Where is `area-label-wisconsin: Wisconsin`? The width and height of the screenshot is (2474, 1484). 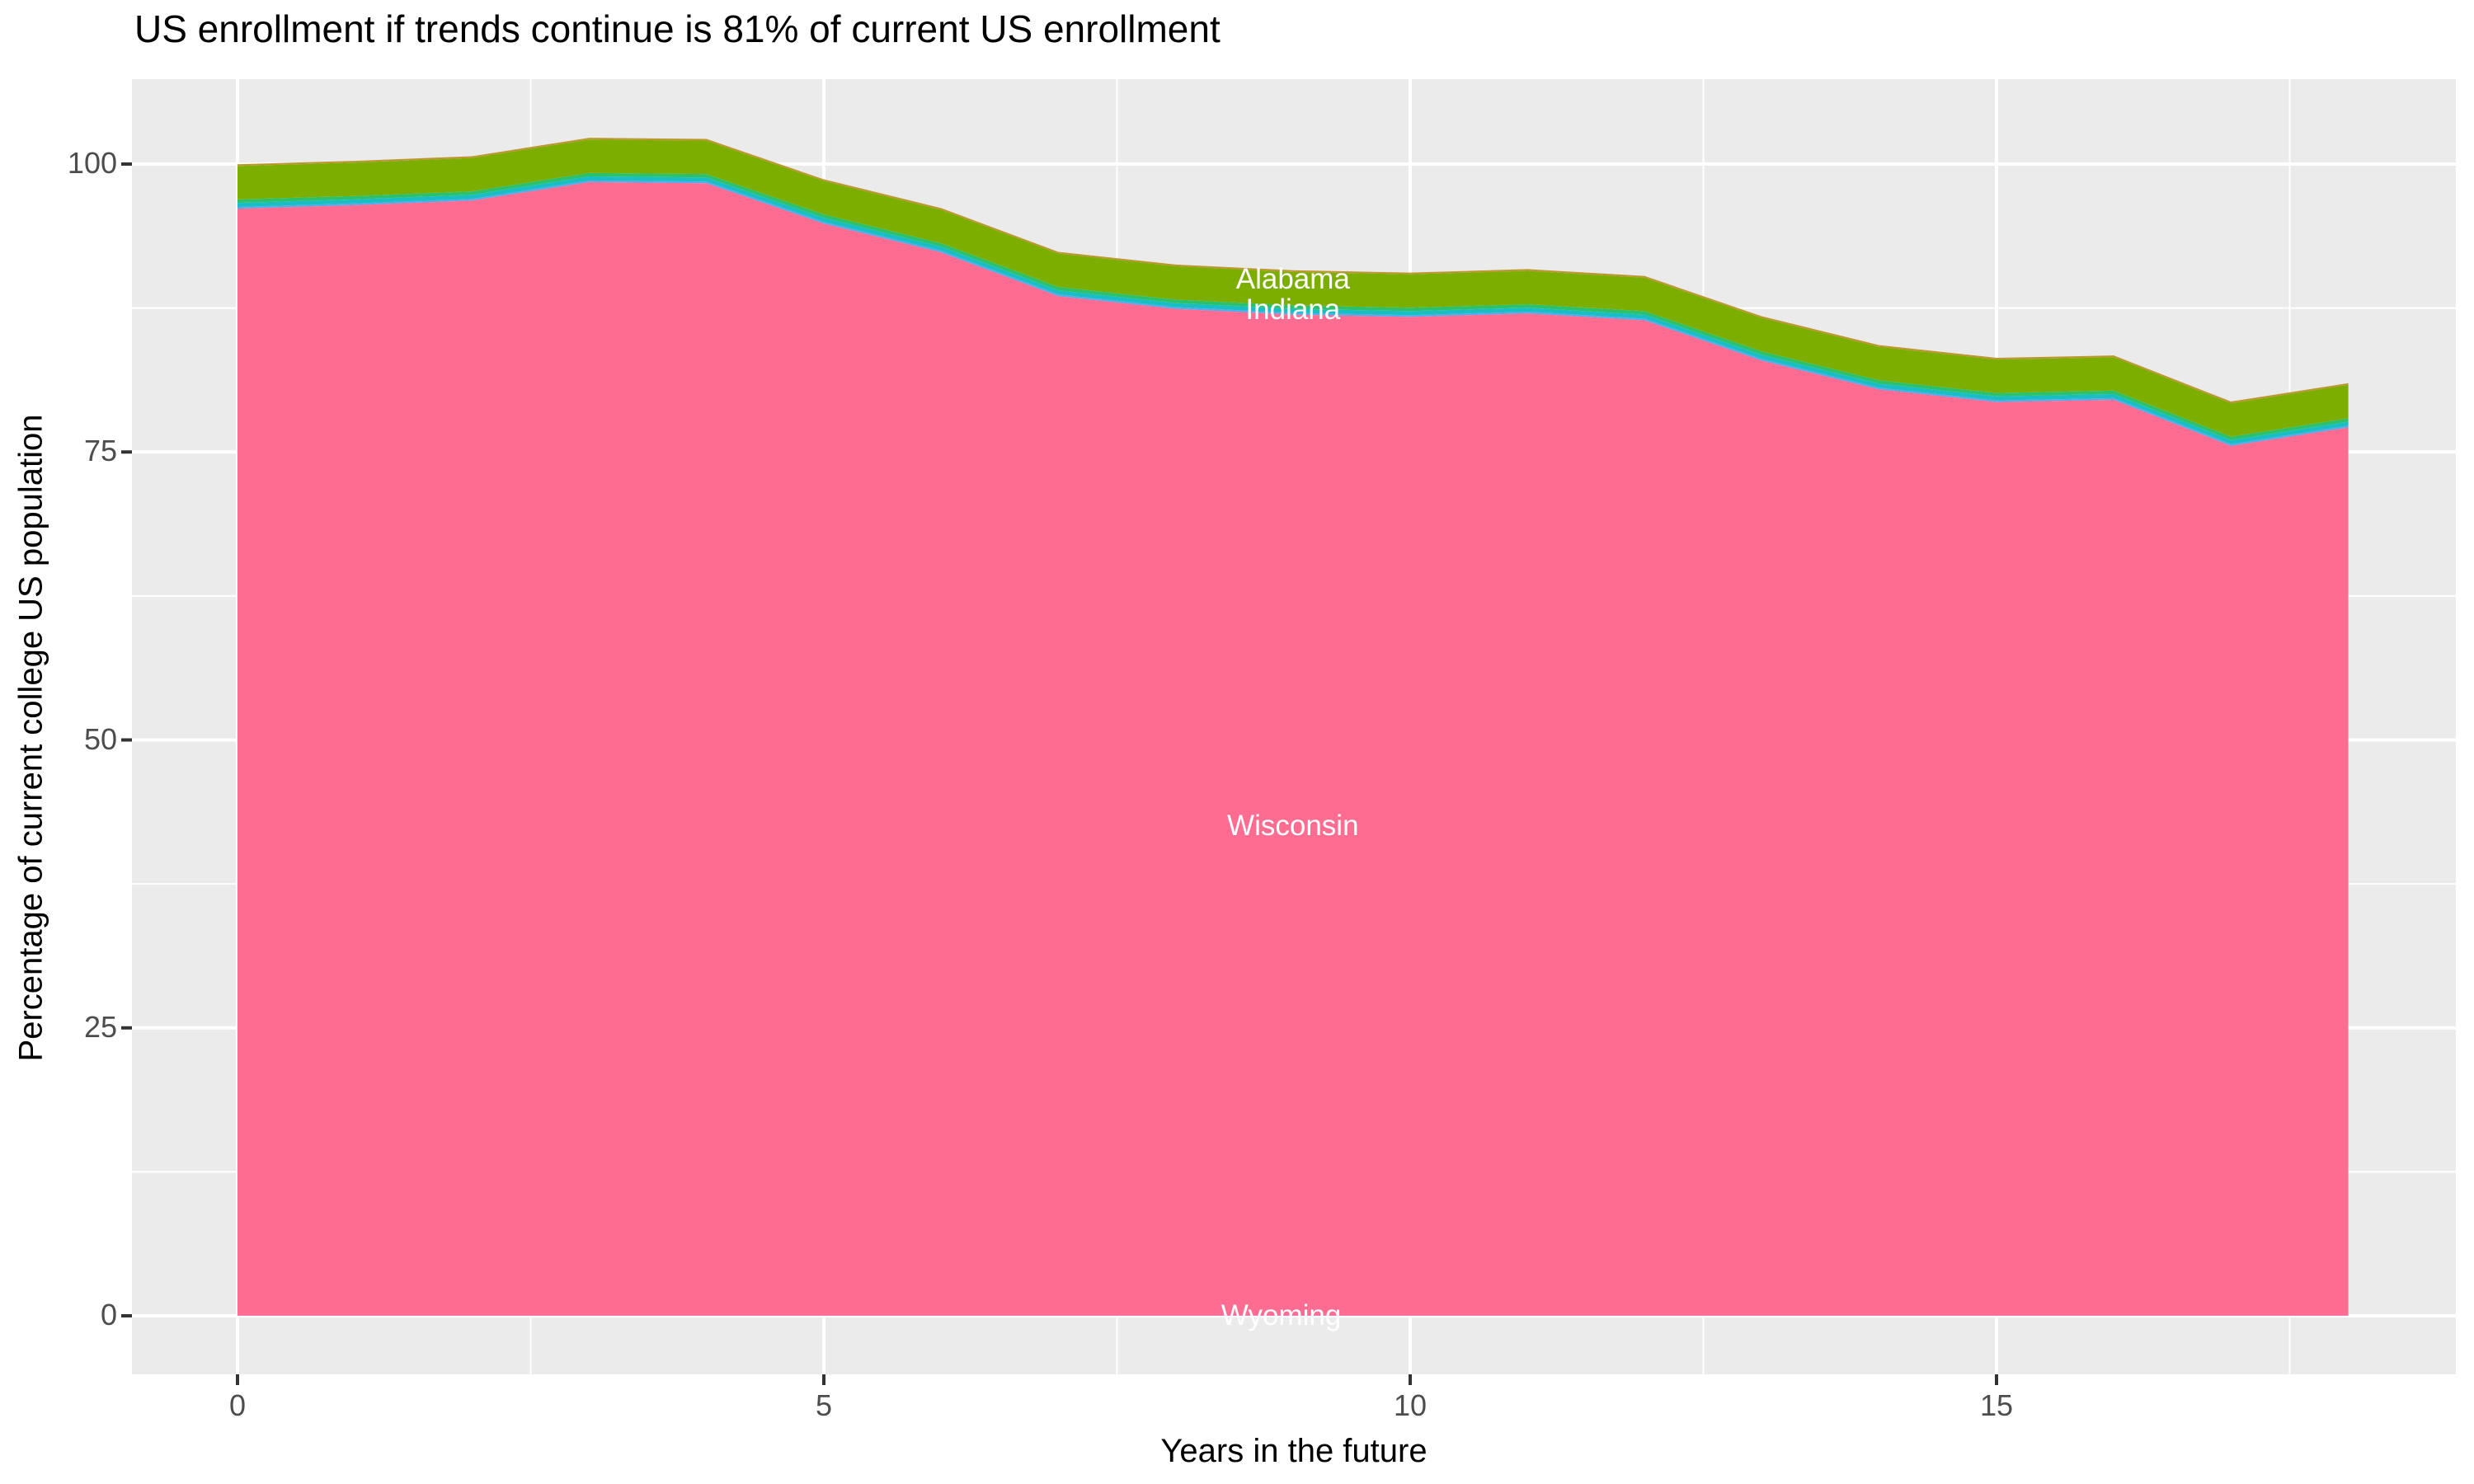 area-label-wisconsin: Wisconsin is located at coordinates (1293, 826).